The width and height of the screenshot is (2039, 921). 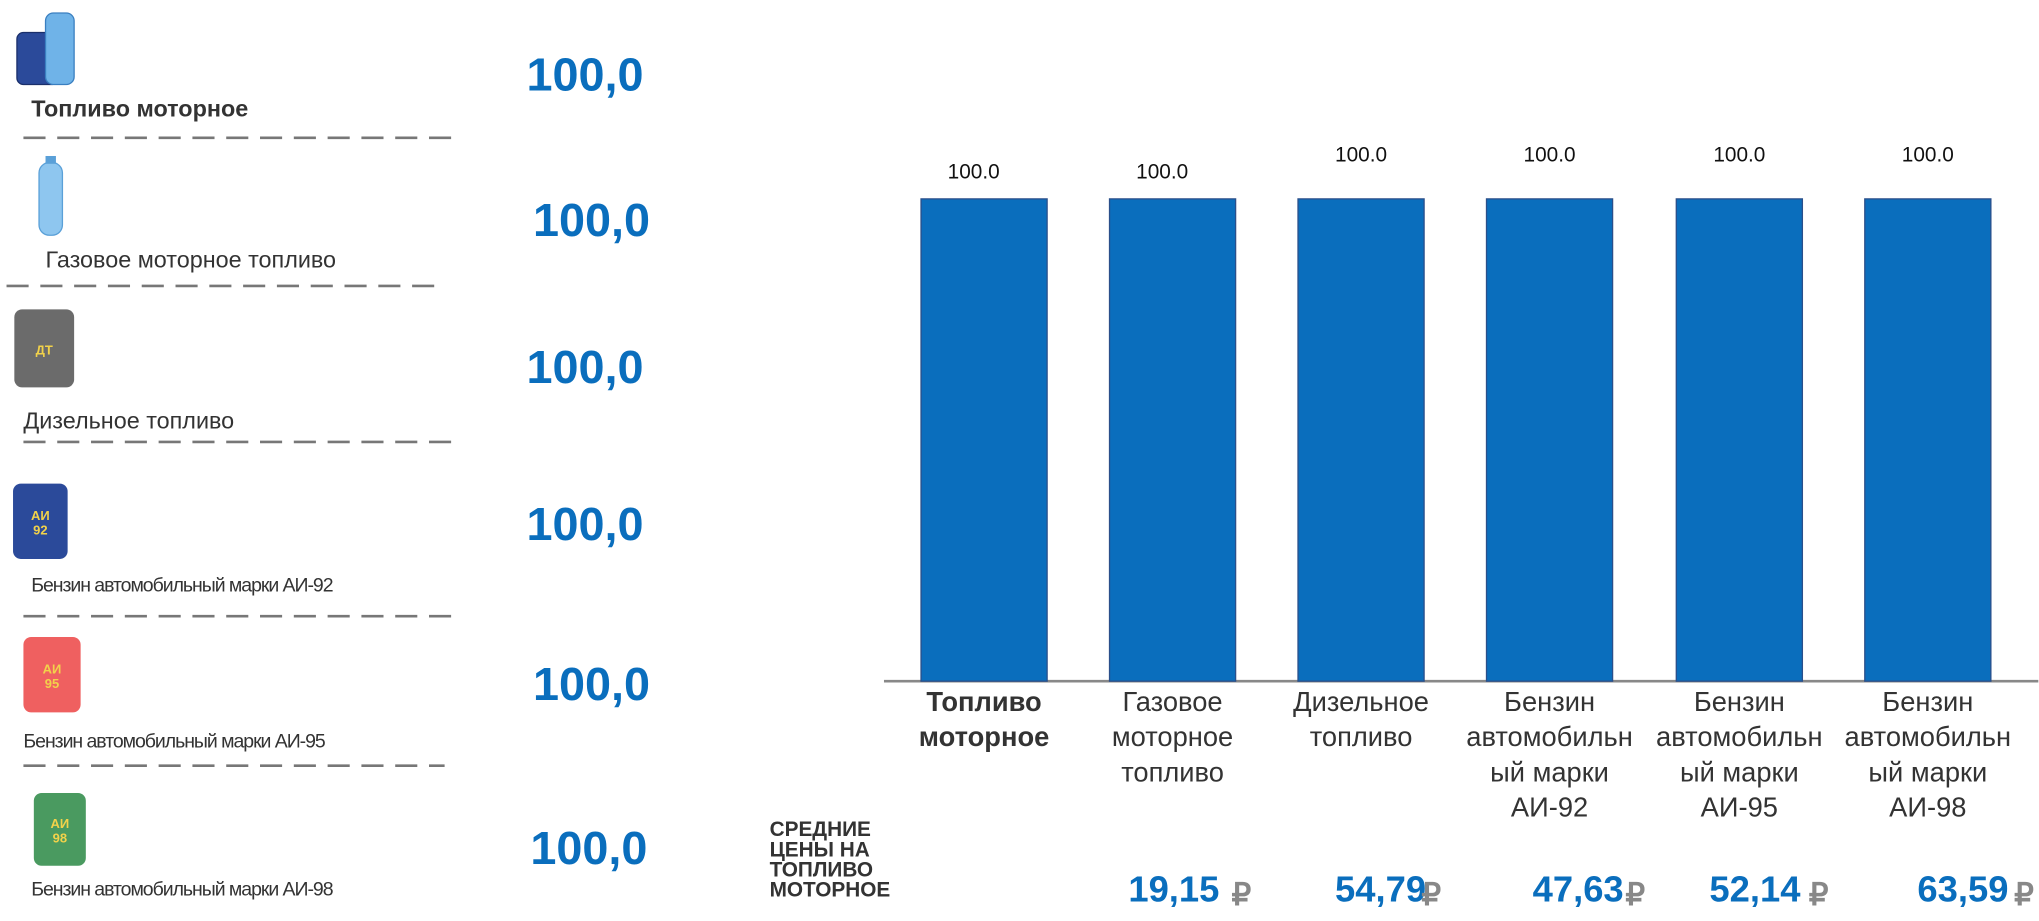 What do you see at coordinates (174, 741) in the screenshot?
I see `fuel-label: Бензин автомобильный марки АИ-95` at bounding box center [174, 741].